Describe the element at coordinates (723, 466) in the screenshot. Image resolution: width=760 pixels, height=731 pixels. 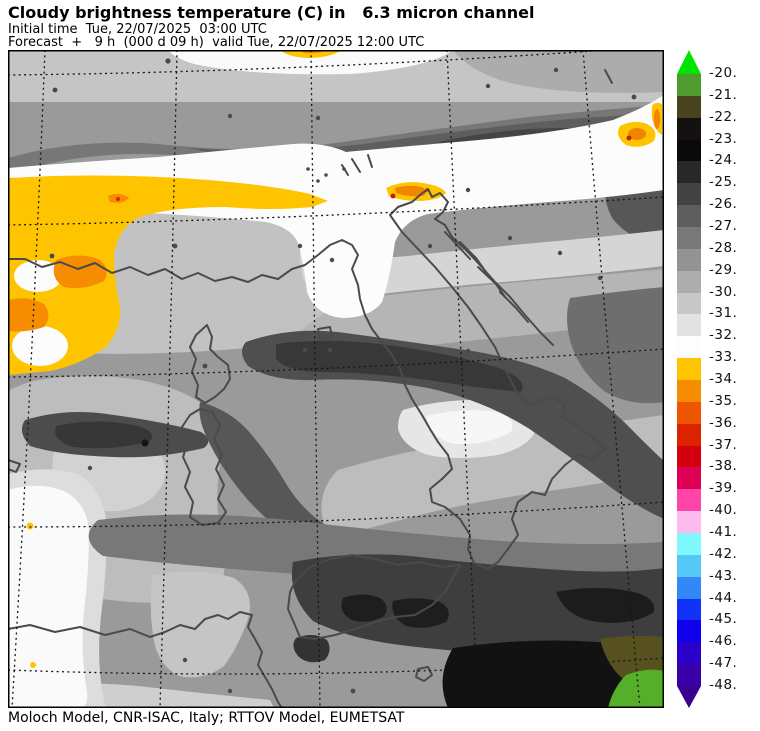
I see `colorbar-tick-label: -38.` at that location.